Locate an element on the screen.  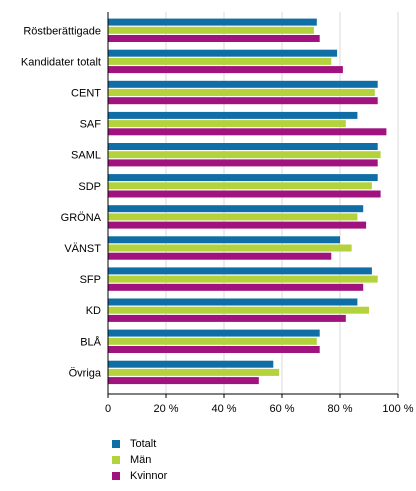
category-label: CENT is located at coordinates (86, 94).